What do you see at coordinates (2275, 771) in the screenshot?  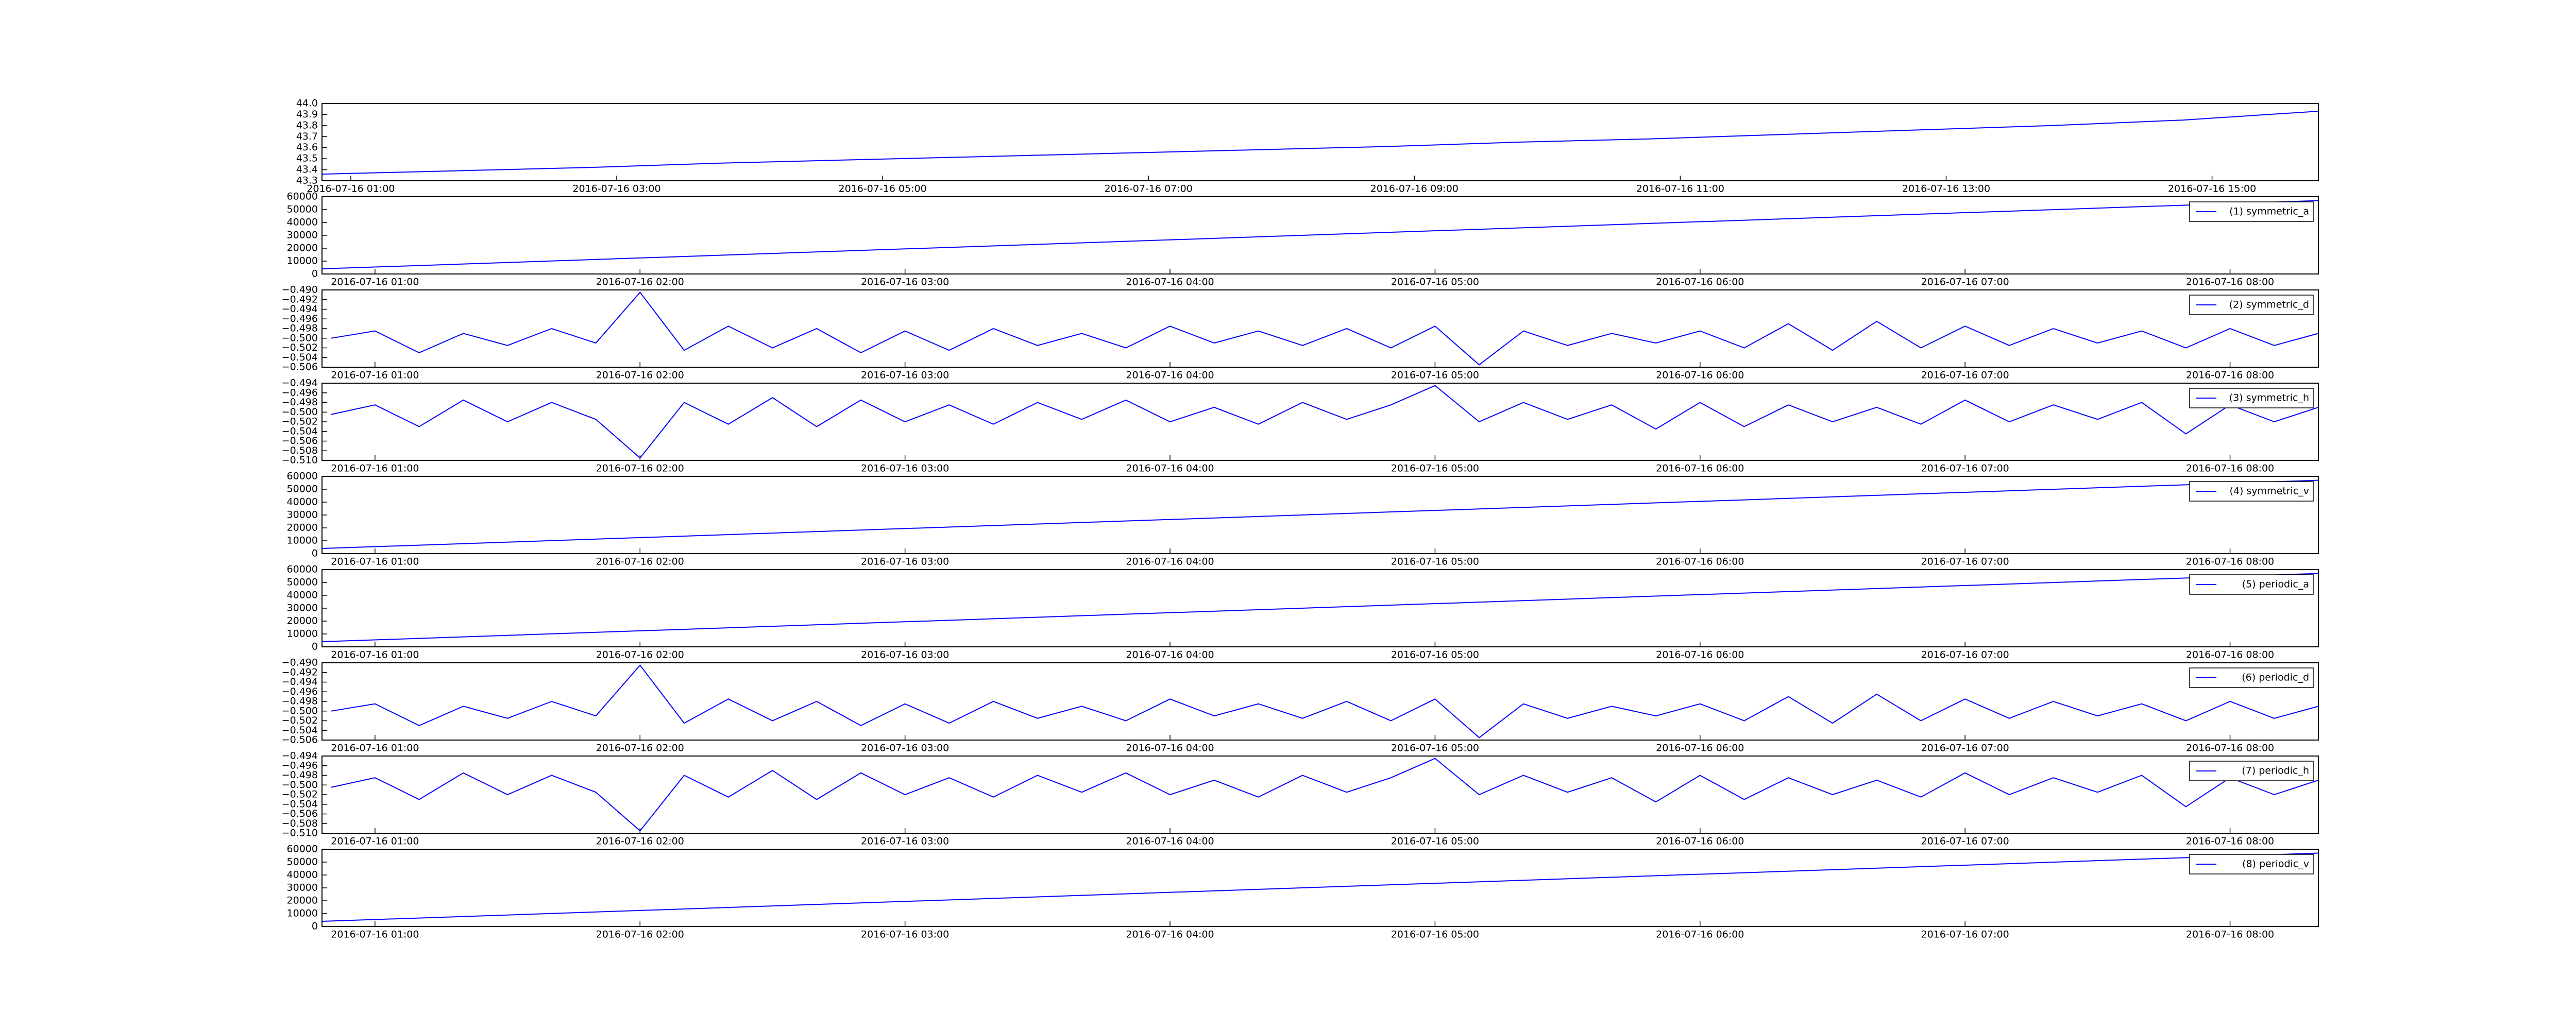 I see `legend-label: (7) periodic_h` at bounding box center [2275, 771].